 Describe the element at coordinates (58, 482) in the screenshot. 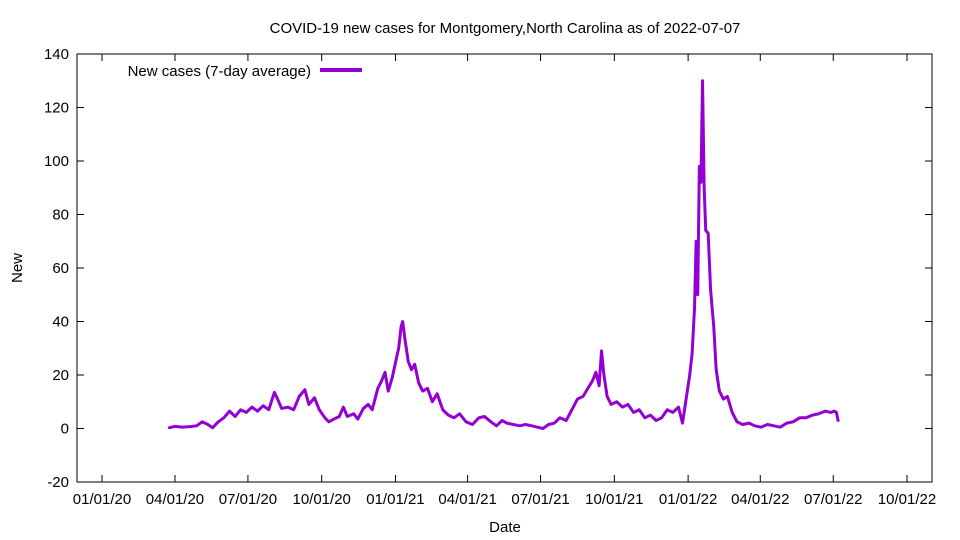

I see `y-tick-label: -20` at that location.